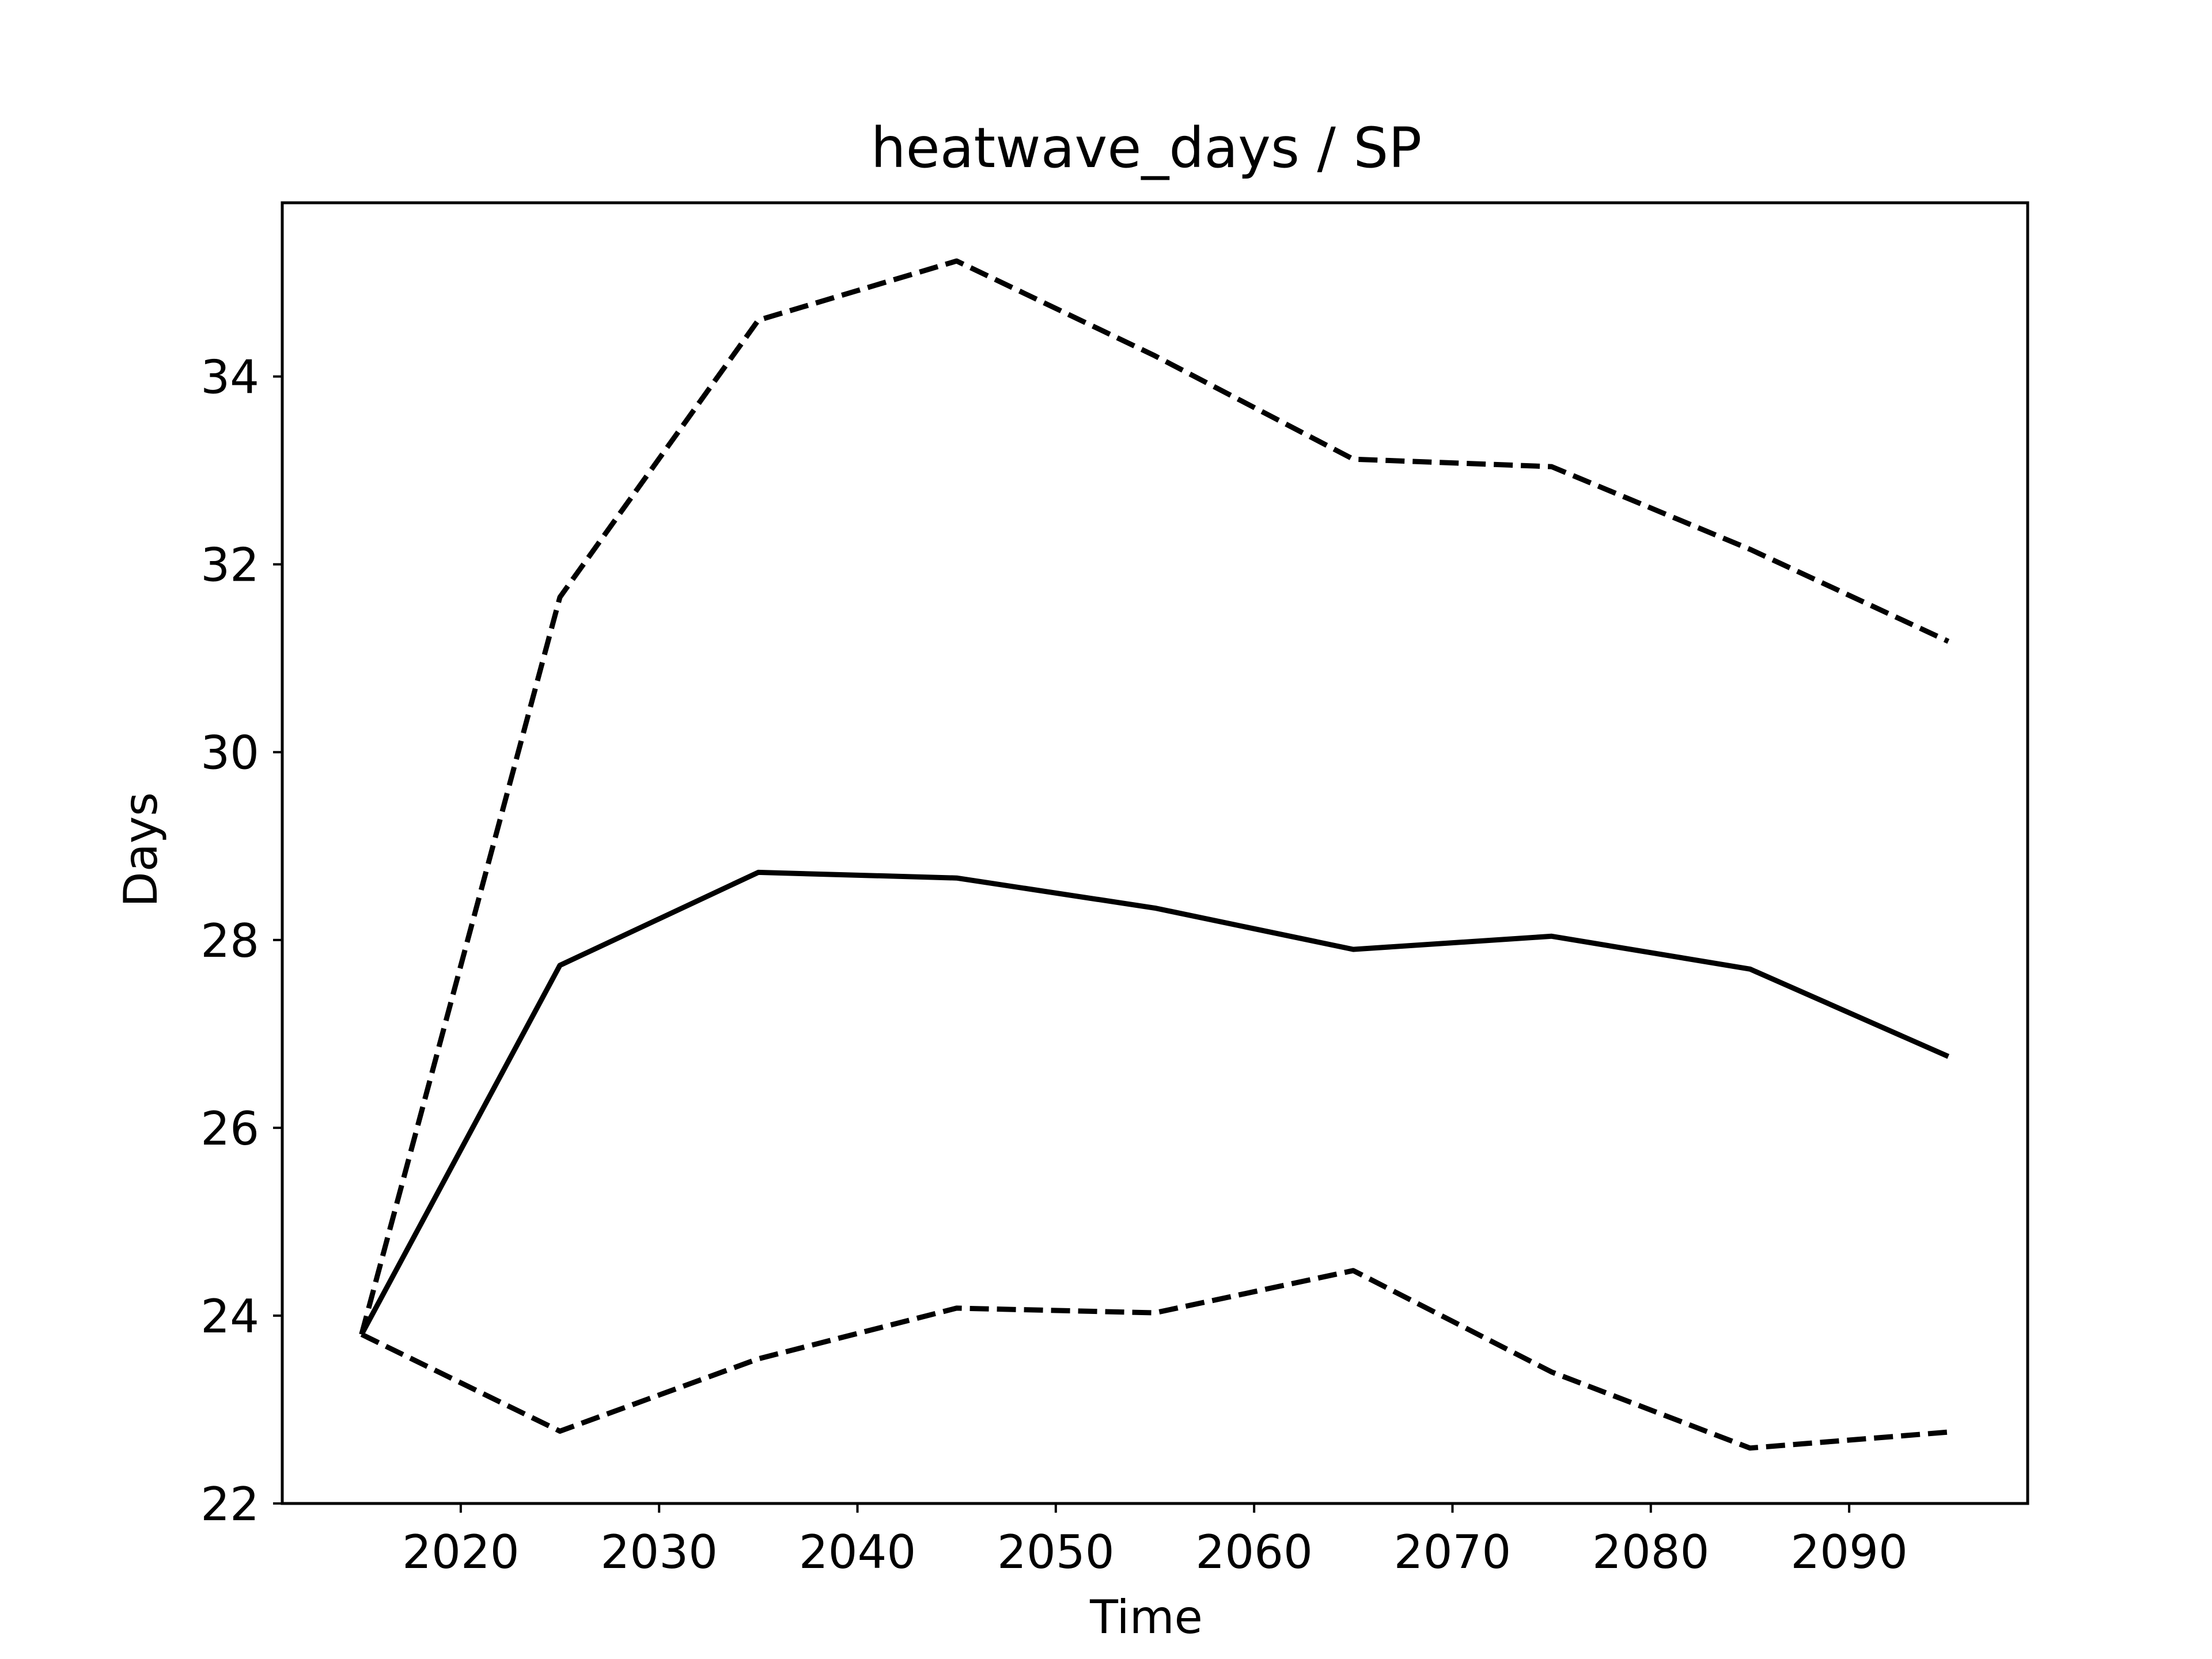 Image resolution: width=2212 pixels, height=1659 pixels. What do you see at coordinates (229, 377) in the screenshot?
I see `y-tick-label: 34` at bounding box center [229, 377].